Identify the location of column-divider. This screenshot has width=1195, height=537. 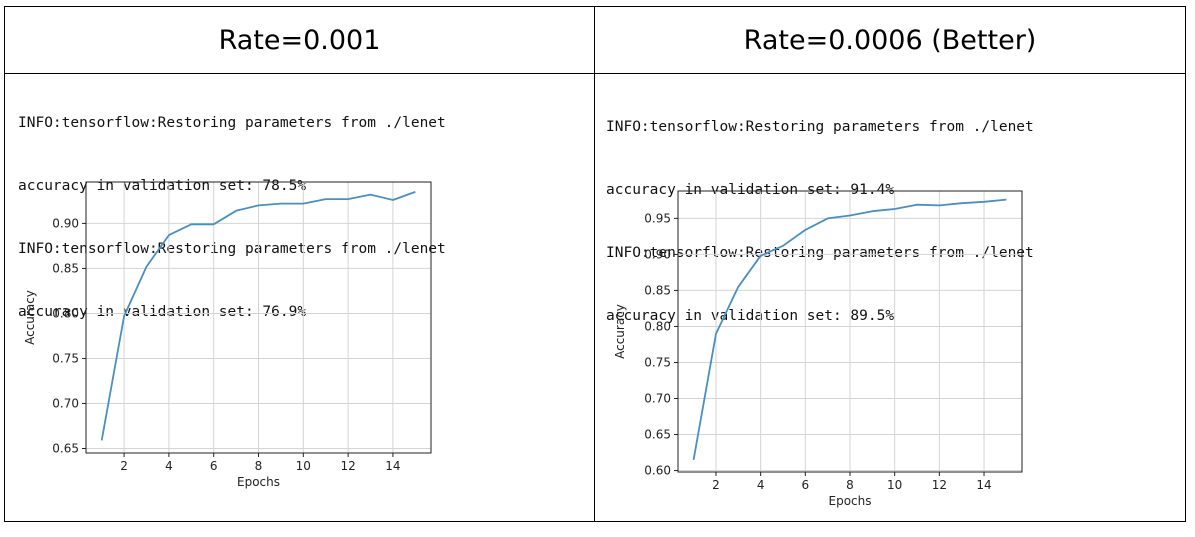
(594, 264).